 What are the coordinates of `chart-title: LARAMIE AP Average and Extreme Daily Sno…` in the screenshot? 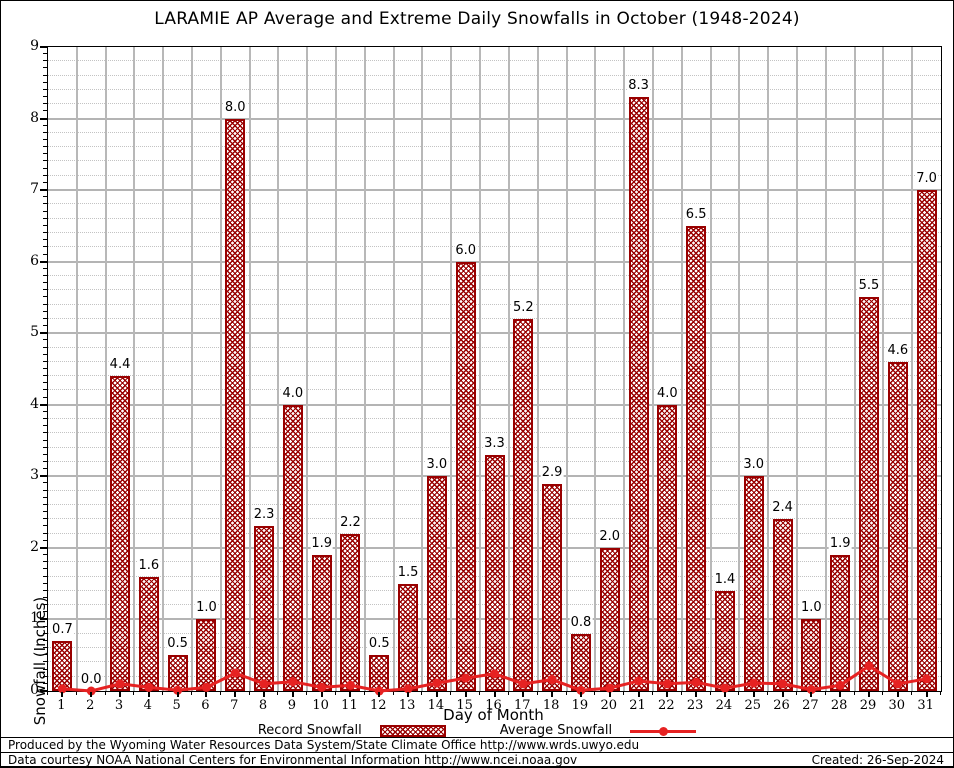 It's located at (477, 19).